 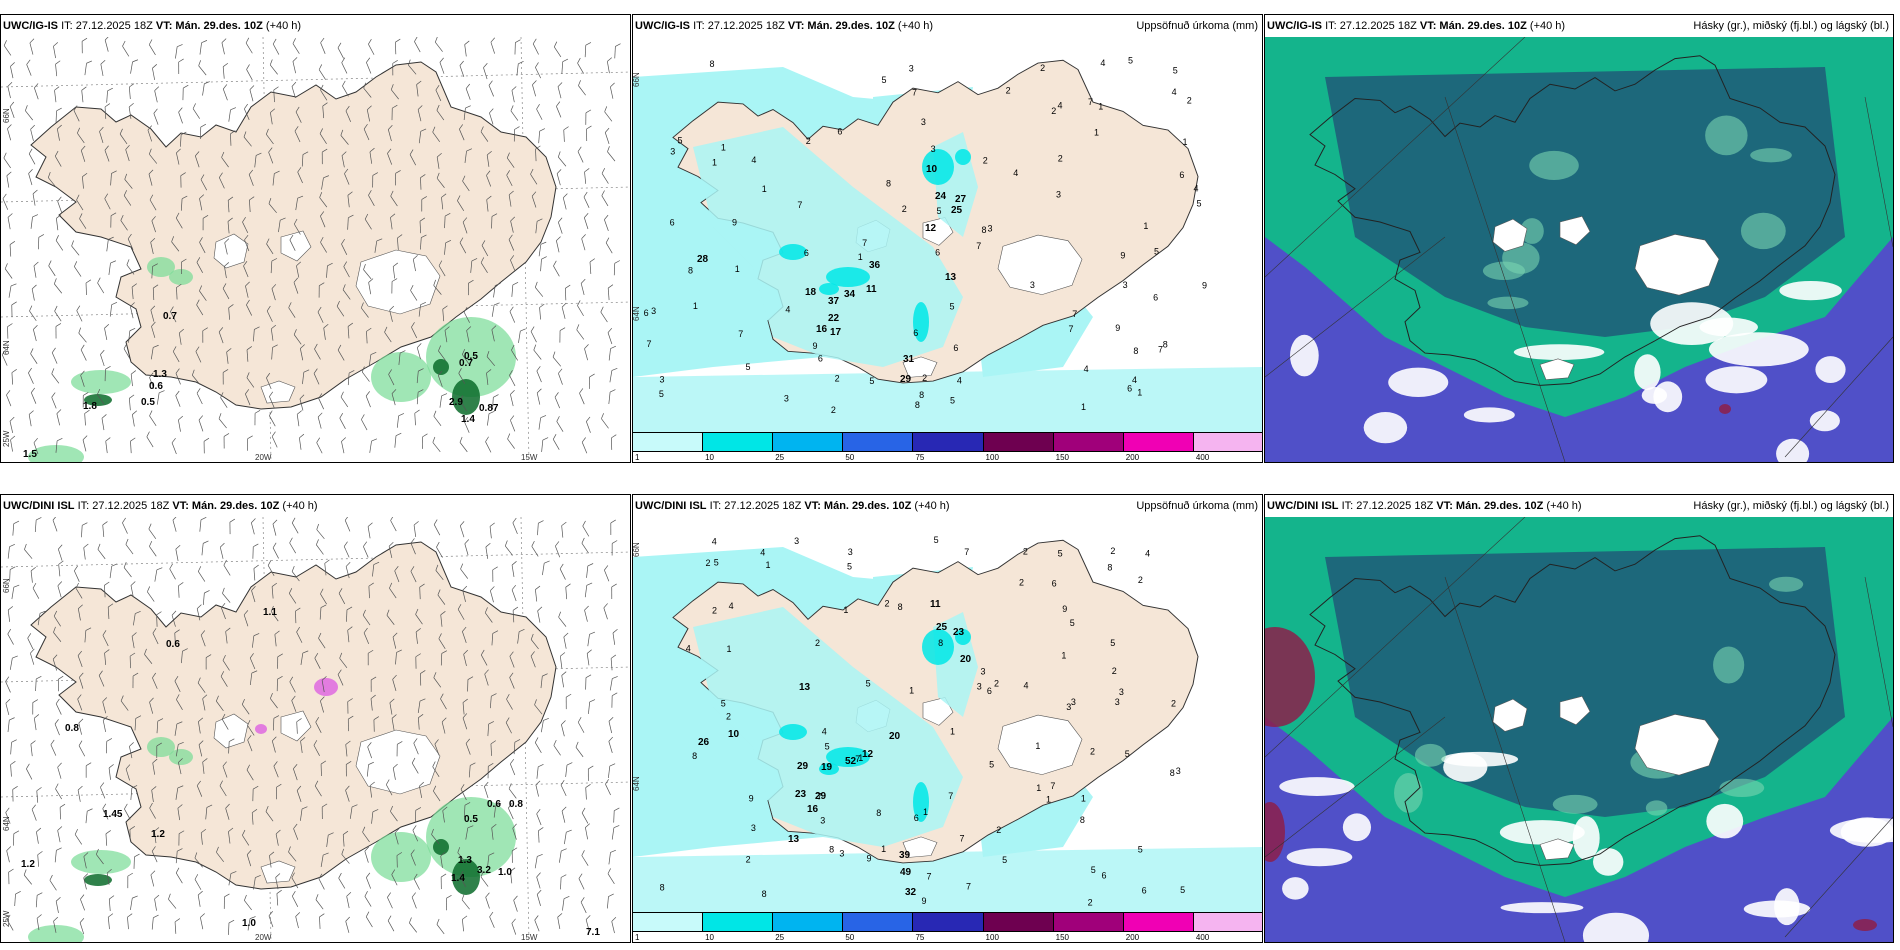 I want to click on value-label: 7, so click(x=819, y=796).